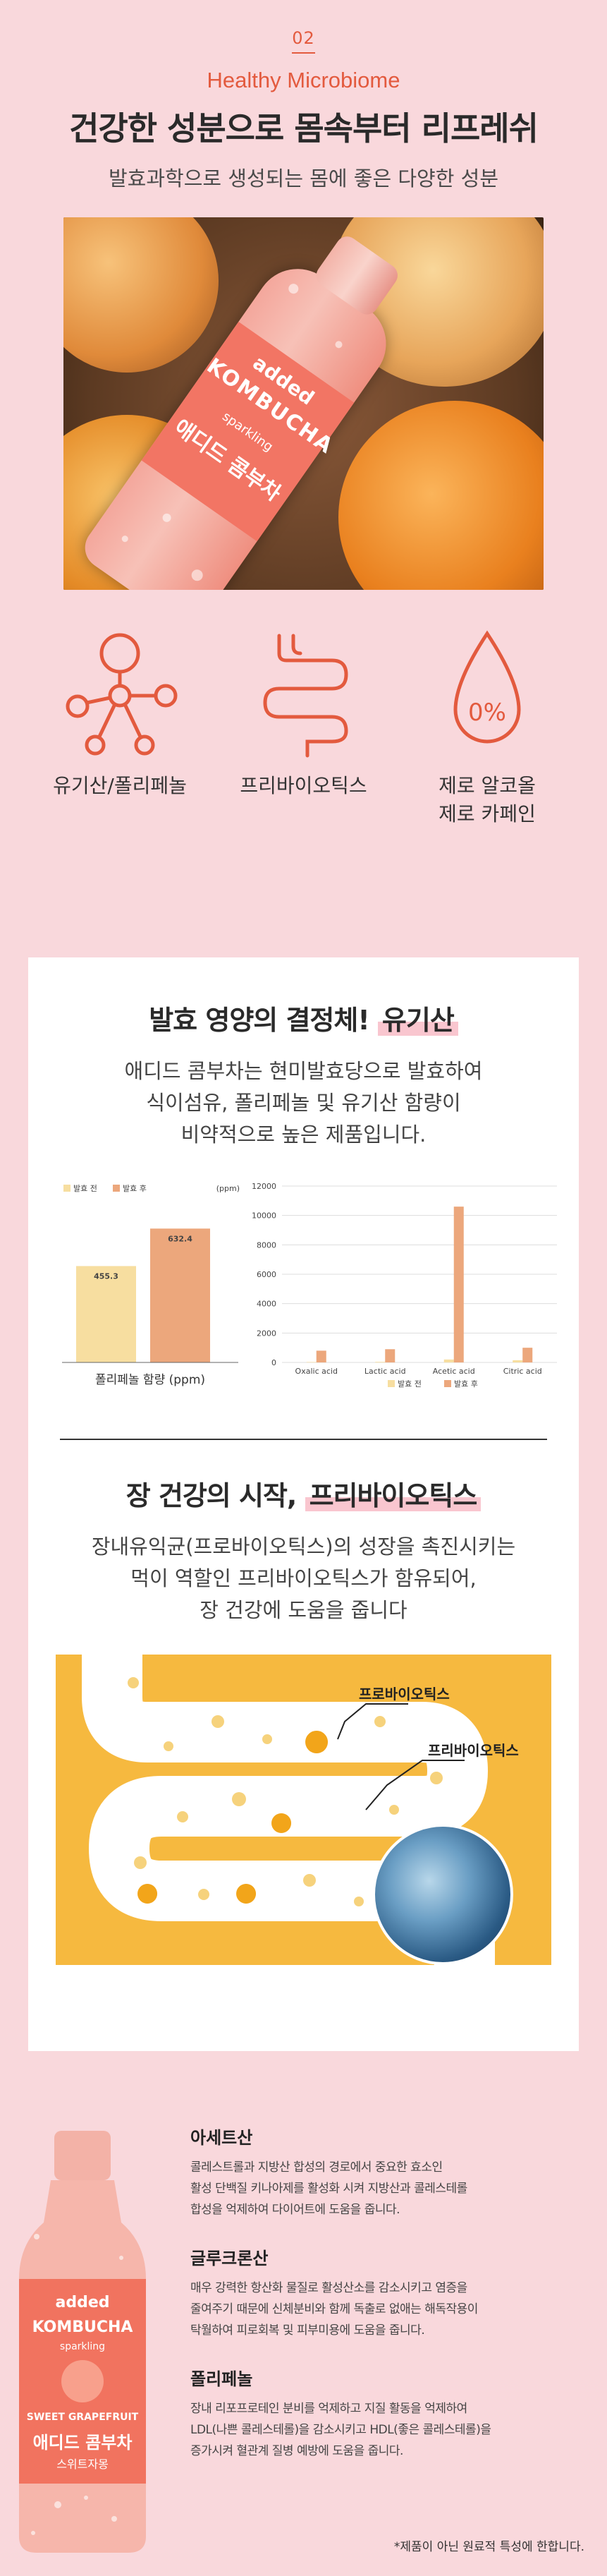 The image size is (607, 2576). I want to click on drop-text: 0%, so click(487, 713).